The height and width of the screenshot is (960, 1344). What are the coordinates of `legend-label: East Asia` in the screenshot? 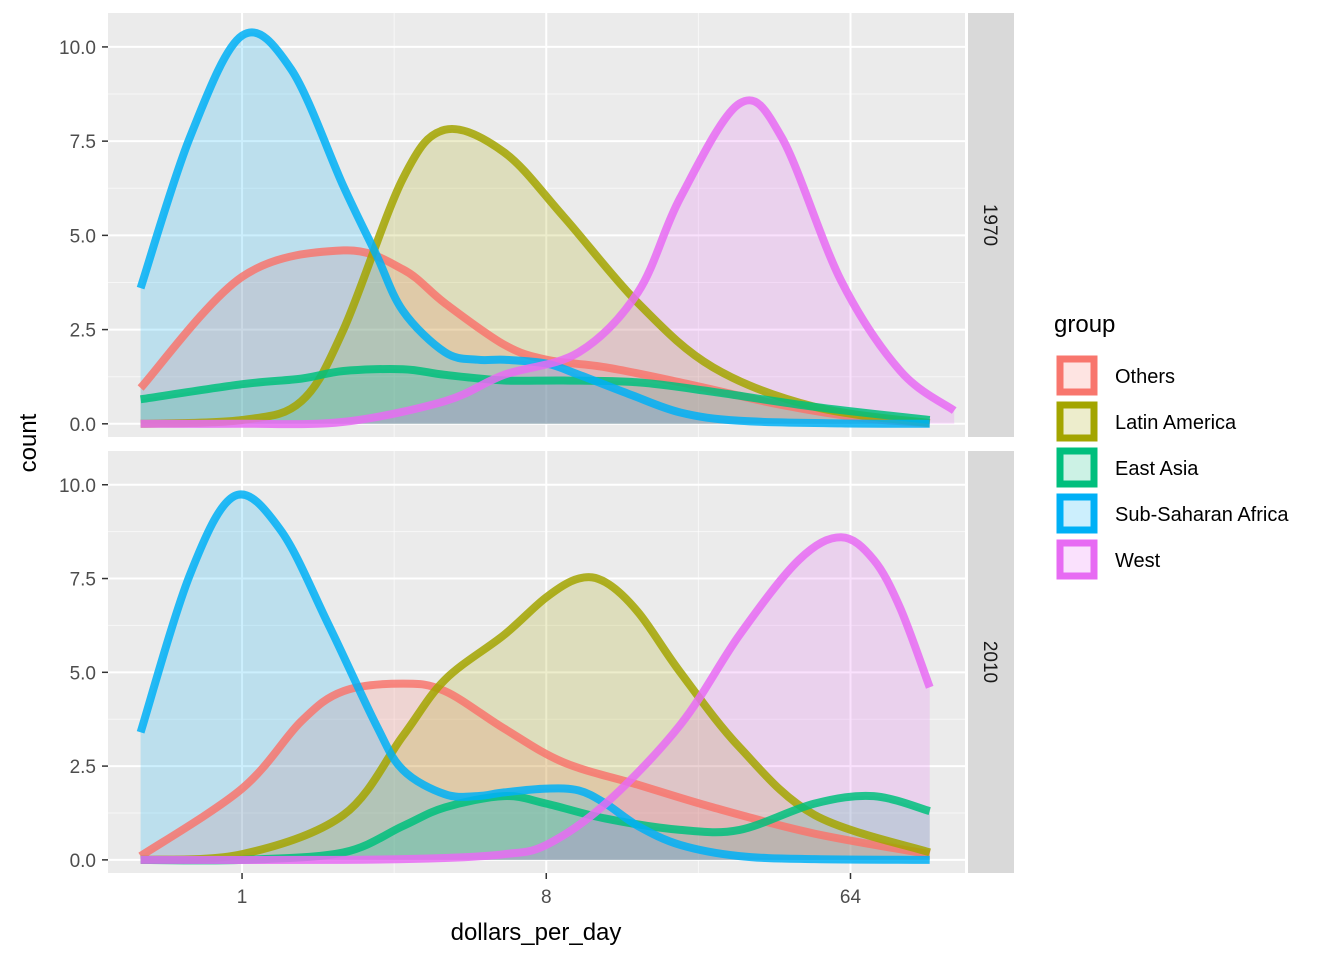 It's located at (1157, 469).